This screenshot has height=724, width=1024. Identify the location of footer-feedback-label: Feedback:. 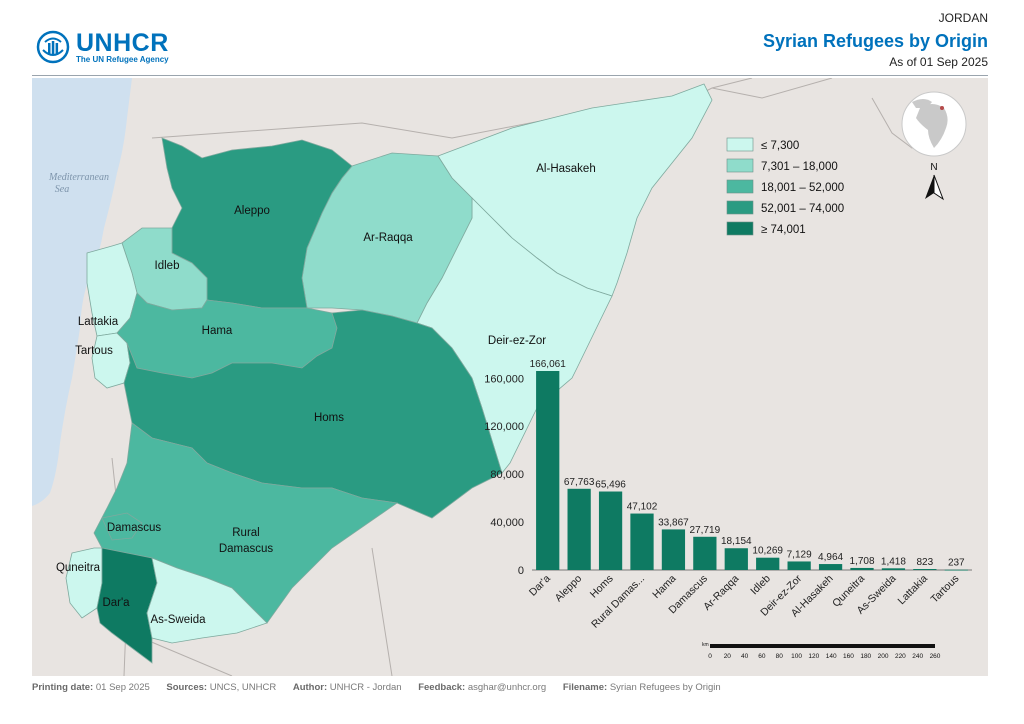
(442, 687).